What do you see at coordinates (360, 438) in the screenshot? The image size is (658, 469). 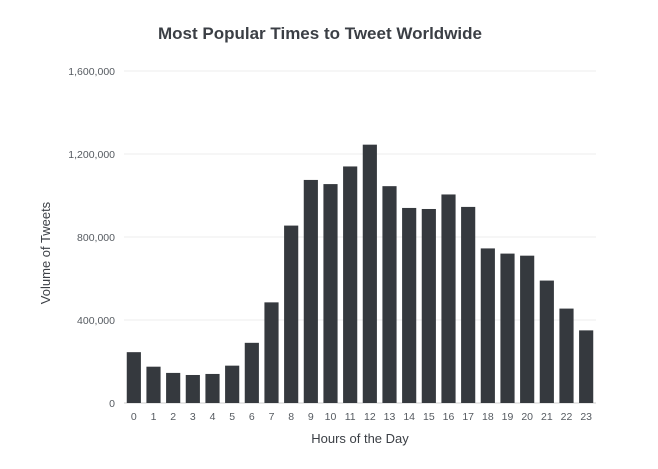 I see `x-axis-title: Hours of the Day` at bounding box center [360, 438].